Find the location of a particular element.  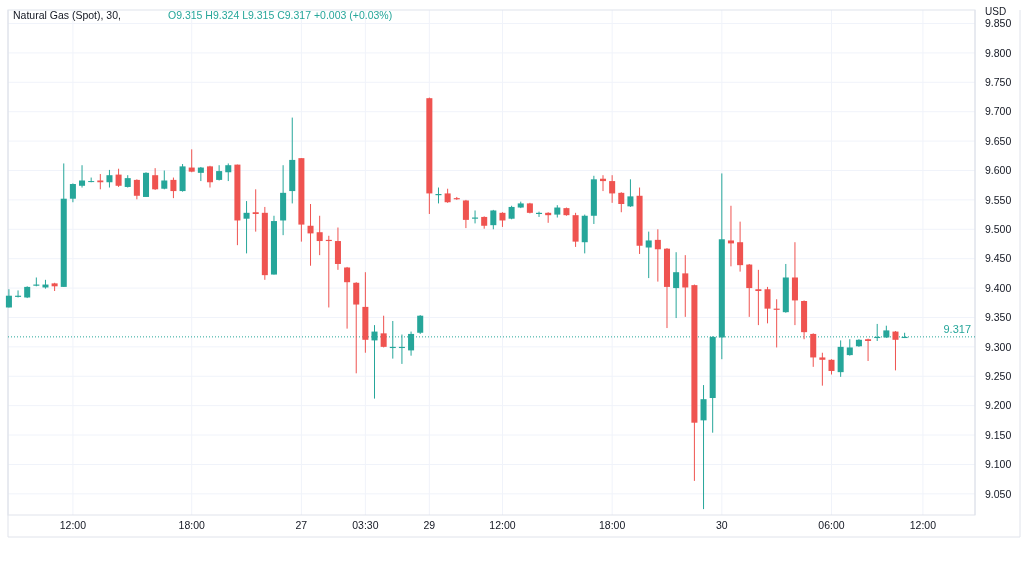

y-tick-label: 9.600 is located at coordinates (998, 170).